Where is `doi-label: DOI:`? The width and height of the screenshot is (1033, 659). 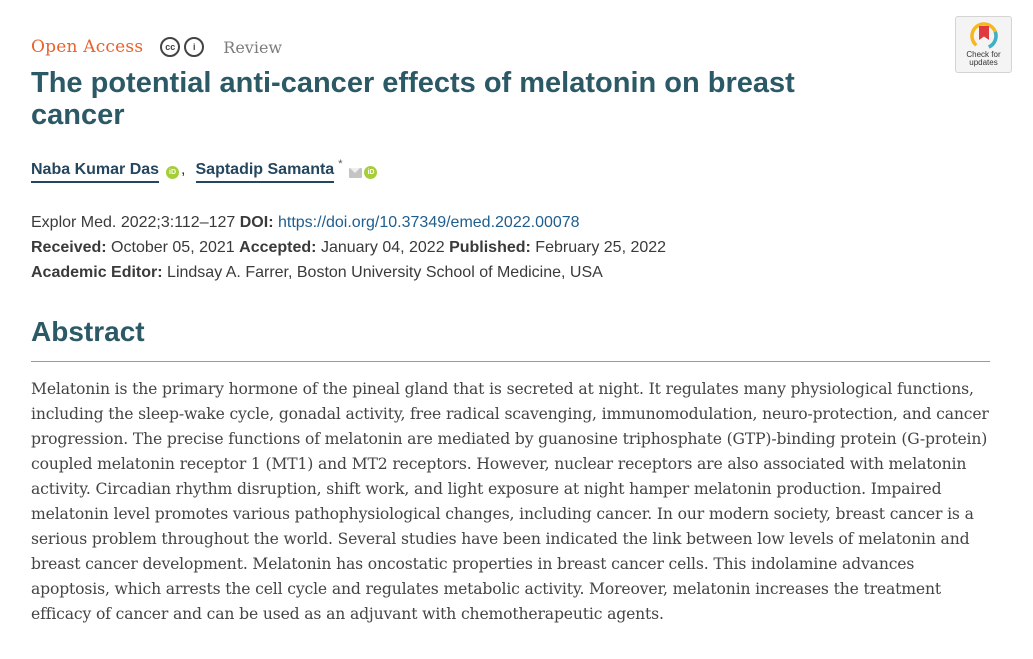 doi-label: DOI: is located at coordinates (256, 222).